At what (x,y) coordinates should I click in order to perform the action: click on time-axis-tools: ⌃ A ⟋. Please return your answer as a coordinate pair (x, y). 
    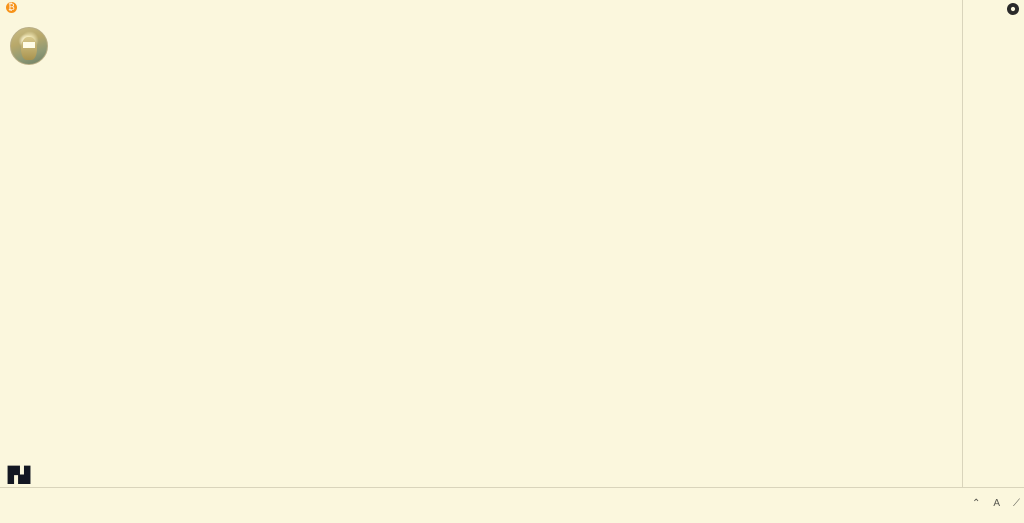
    Looking at the image, I should click on (996, 503).